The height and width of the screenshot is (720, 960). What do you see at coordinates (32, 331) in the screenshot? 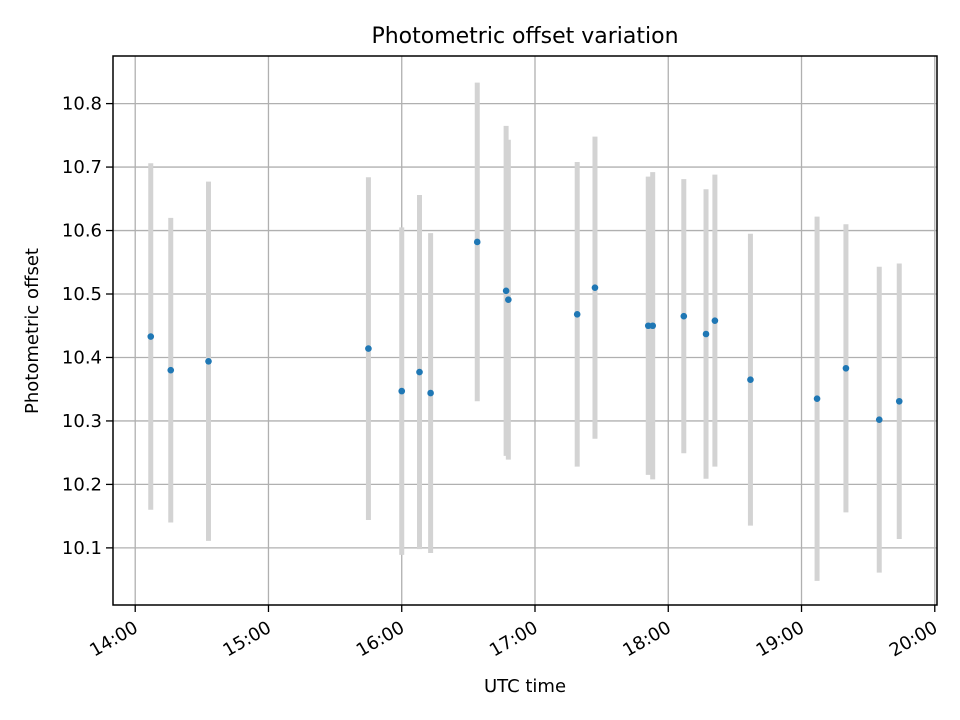
I see `y-axis-title: Photometric offset` at bounding box center [32, 331].